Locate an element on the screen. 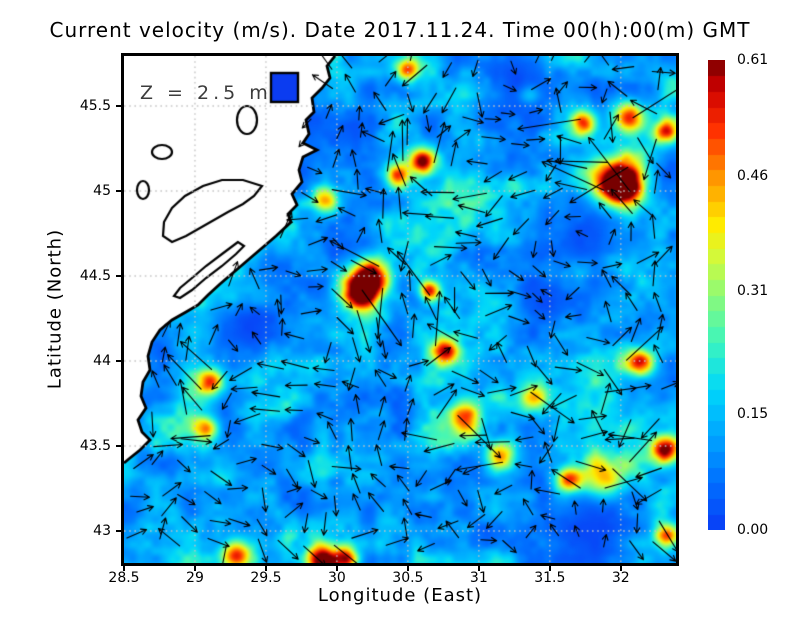  x-tick-label: 30.5 is located at coordinates (408, 578).